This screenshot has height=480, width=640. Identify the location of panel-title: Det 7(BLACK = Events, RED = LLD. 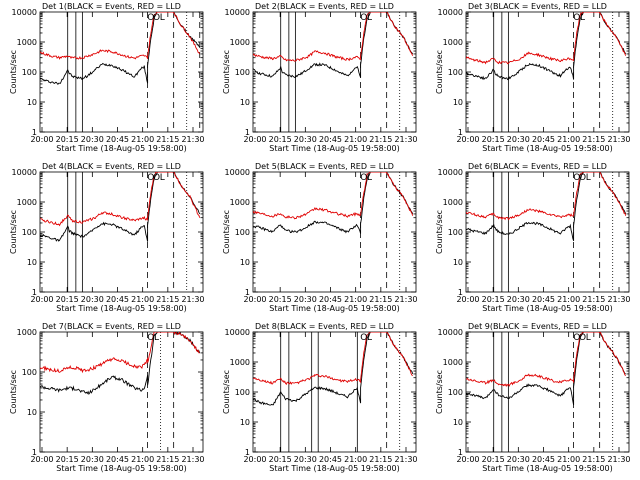
(111, 326).